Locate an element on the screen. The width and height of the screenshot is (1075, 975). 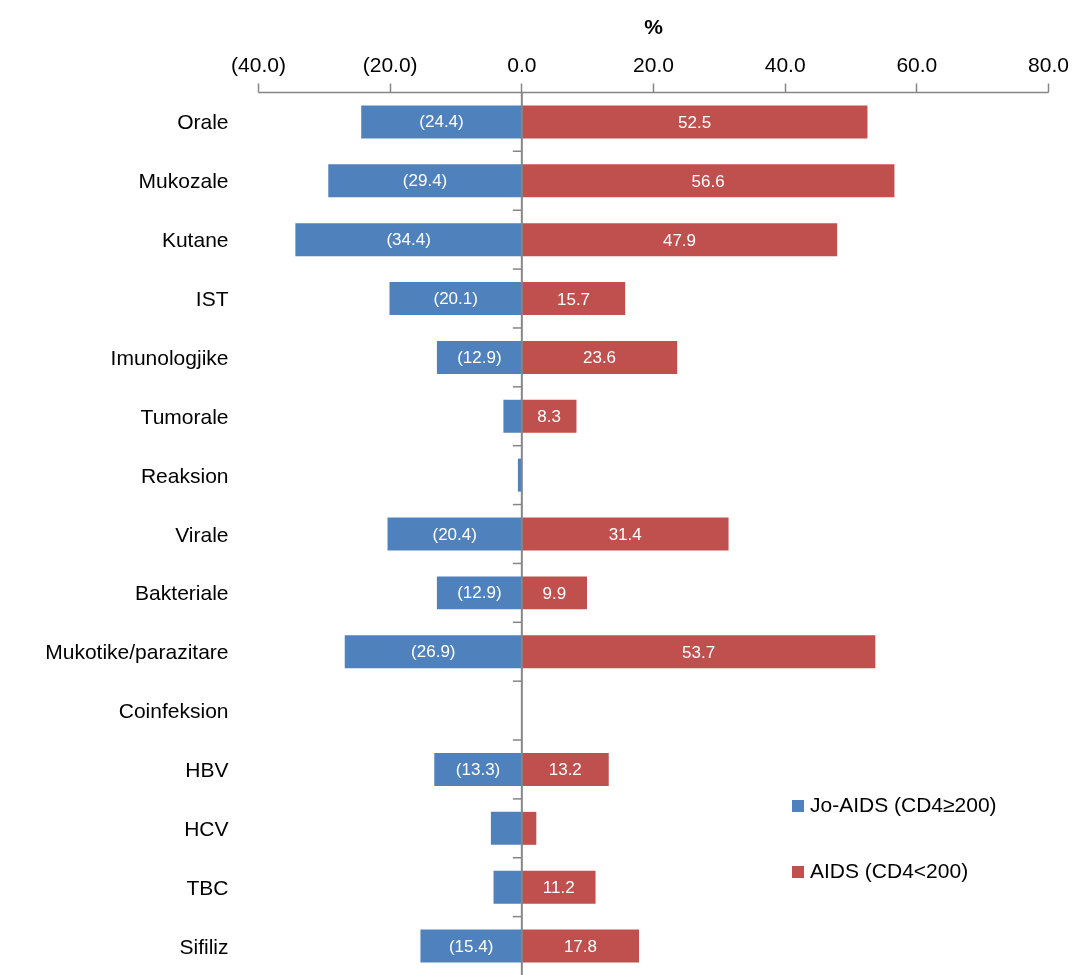
data-label: 53.7 is located at coordinates (699, 652).